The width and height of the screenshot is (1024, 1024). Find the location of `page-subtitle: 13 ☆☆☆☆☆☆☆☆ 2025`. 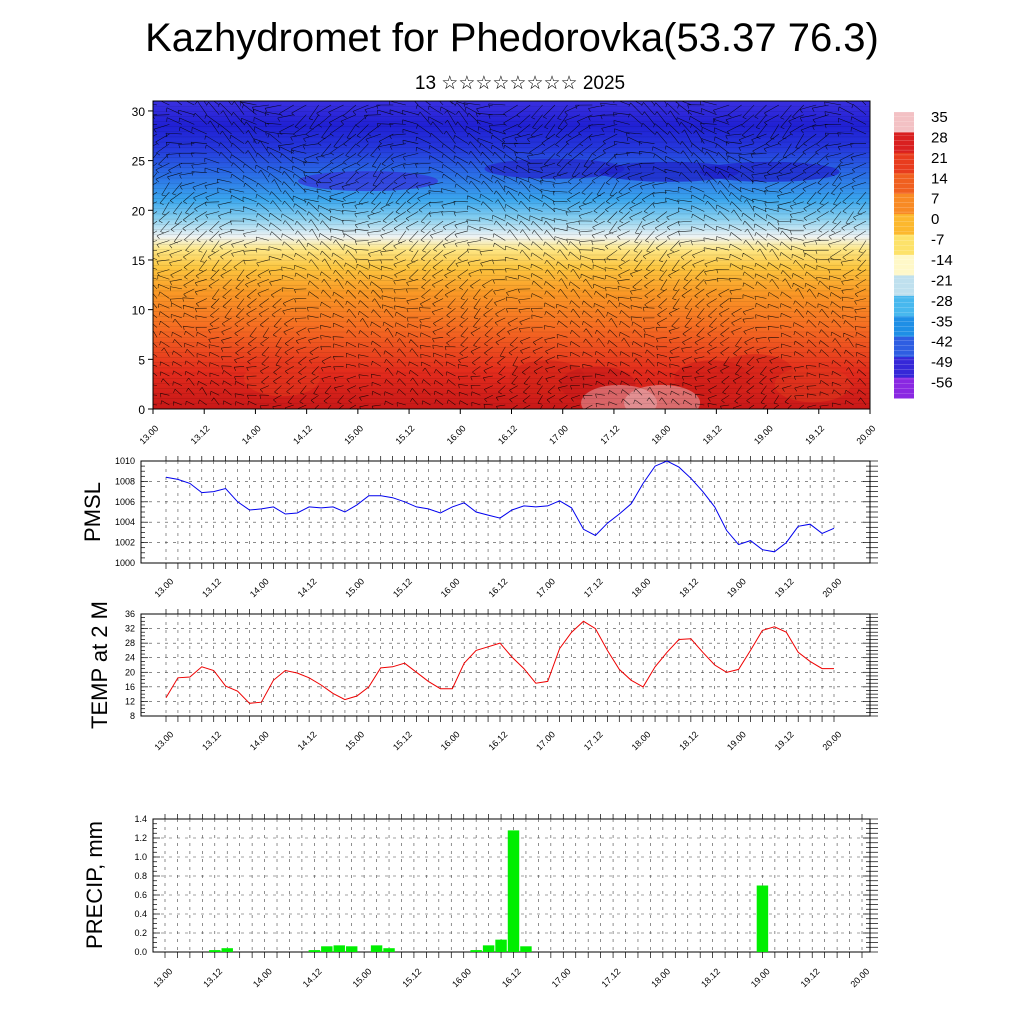

page-subtitle: 13 ☆☆☆☆☆☆☆☆ 2025 is located at coordinates (520, 83).